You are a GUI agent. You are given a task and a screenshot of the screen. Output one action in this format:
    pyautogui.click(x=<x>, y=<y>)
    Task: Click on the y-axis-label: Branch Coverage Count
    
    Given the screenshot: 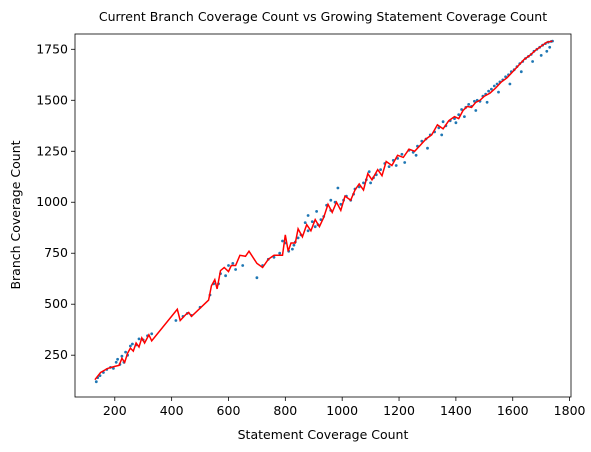 What is the action you would take?
    pyautogui.click(x=15, y=214)
    